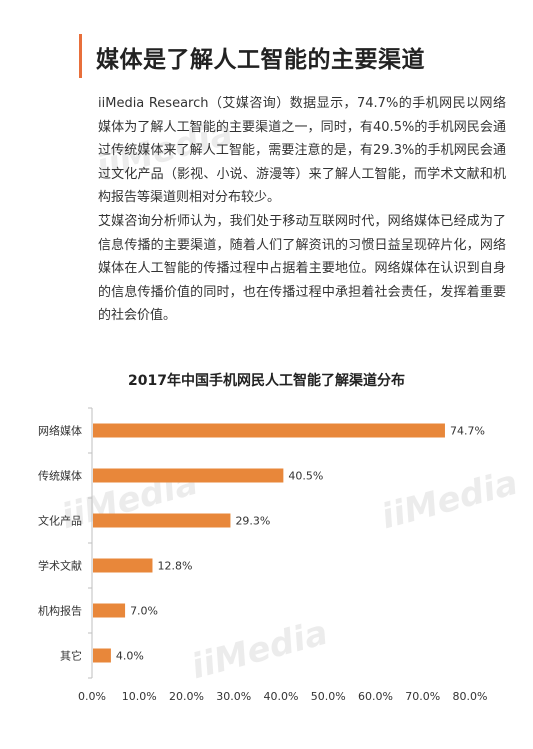 The image size is (533, 749). I want to click on x-tick-label: 0.0%, so click(92, 696).